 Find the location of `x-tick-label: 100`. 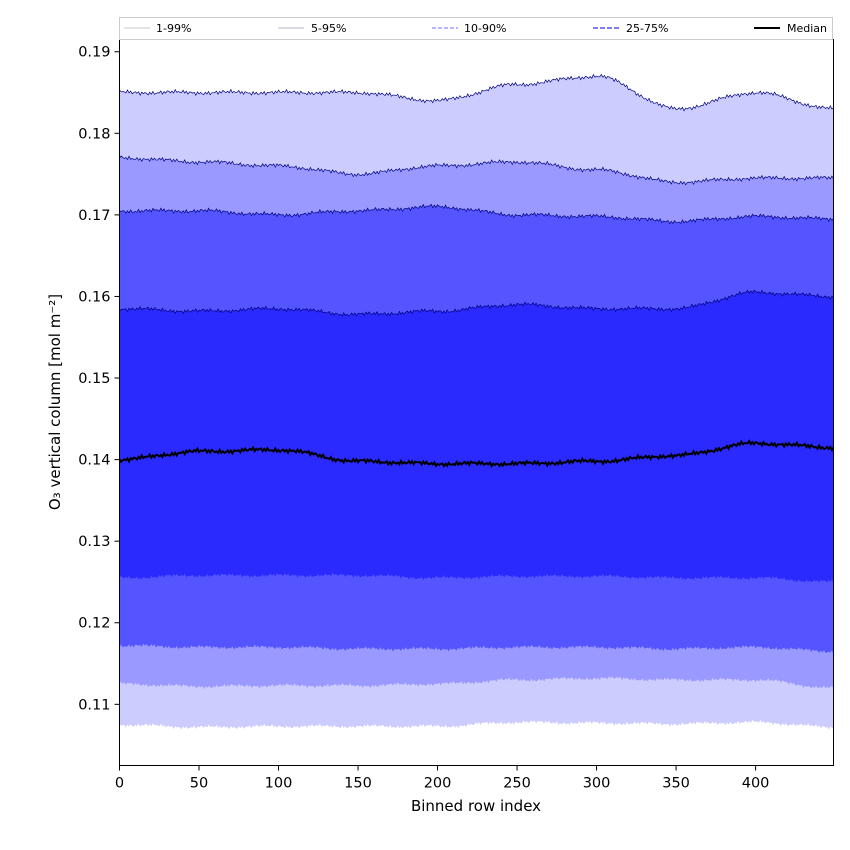

x-tick-label: 100 is located at coordinates (279, 784).